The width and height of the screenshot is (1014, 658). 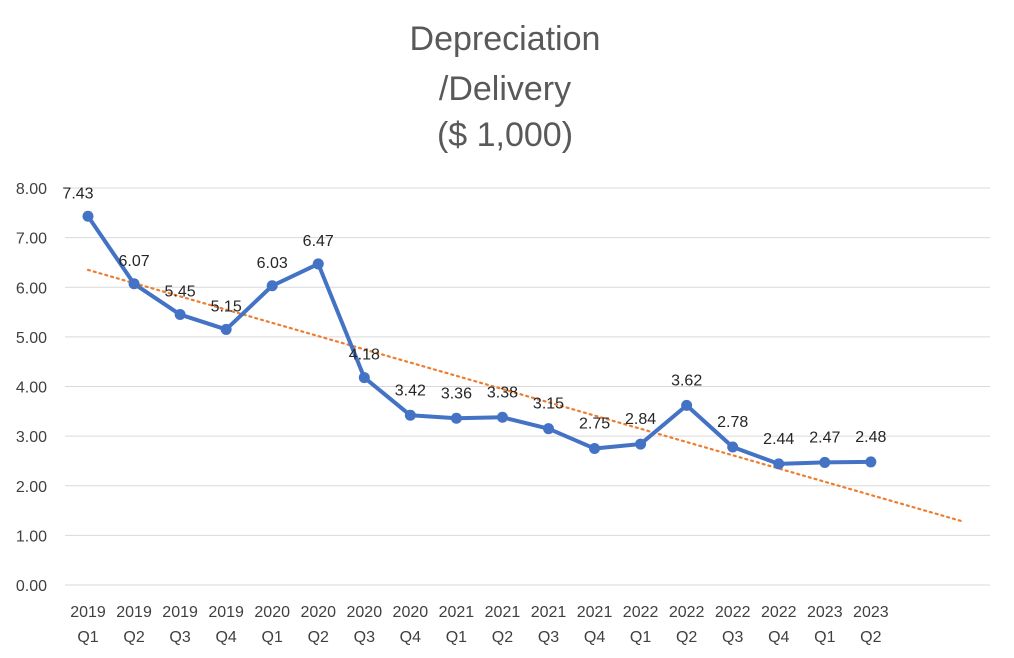 I want to click on chart-title-line: /Delivery, so click(x=505, y=89).